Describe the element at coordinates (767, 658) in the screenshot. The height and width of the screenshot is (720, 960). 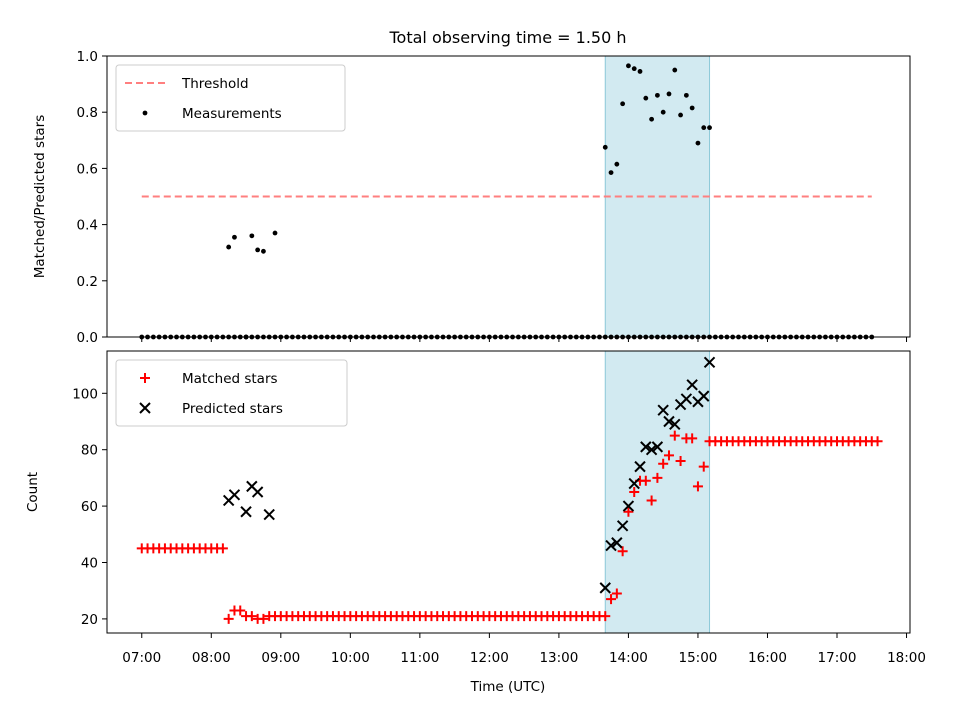
I see `x-tick-label: 16:00` at that location.